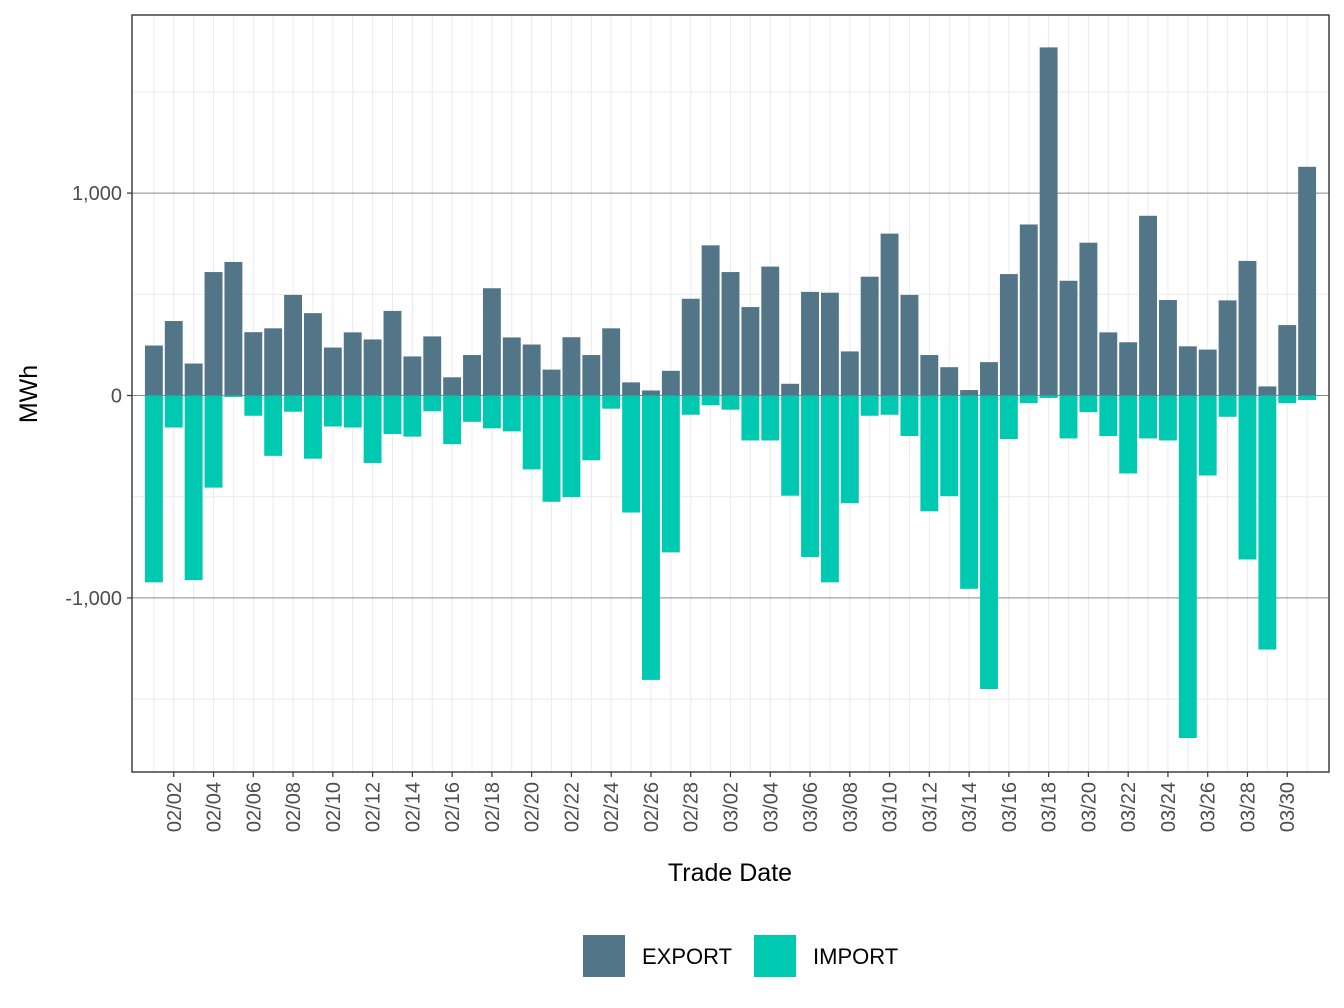 This screenshot has width=1344, height=1008. I want to click on x-tick-label: 03/30, so click(1288, 807).